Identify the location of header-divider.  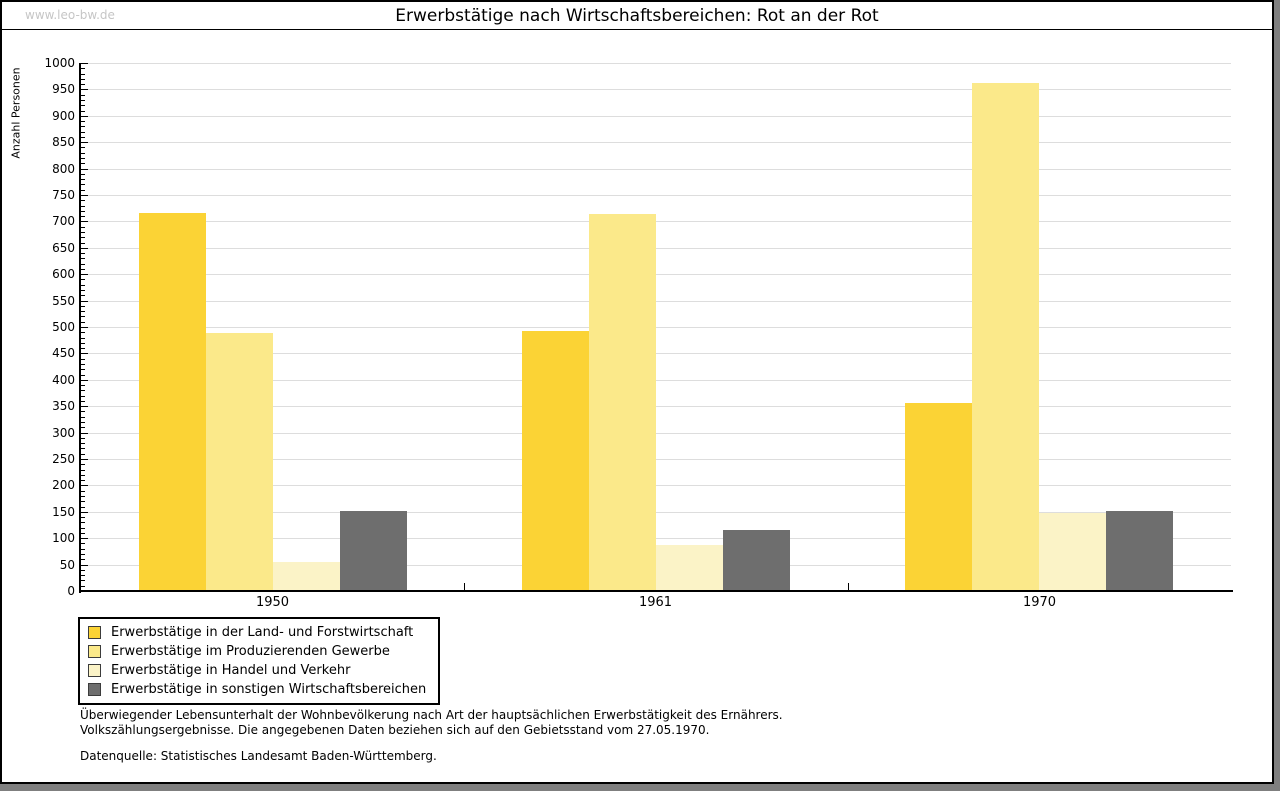
(637, 29).